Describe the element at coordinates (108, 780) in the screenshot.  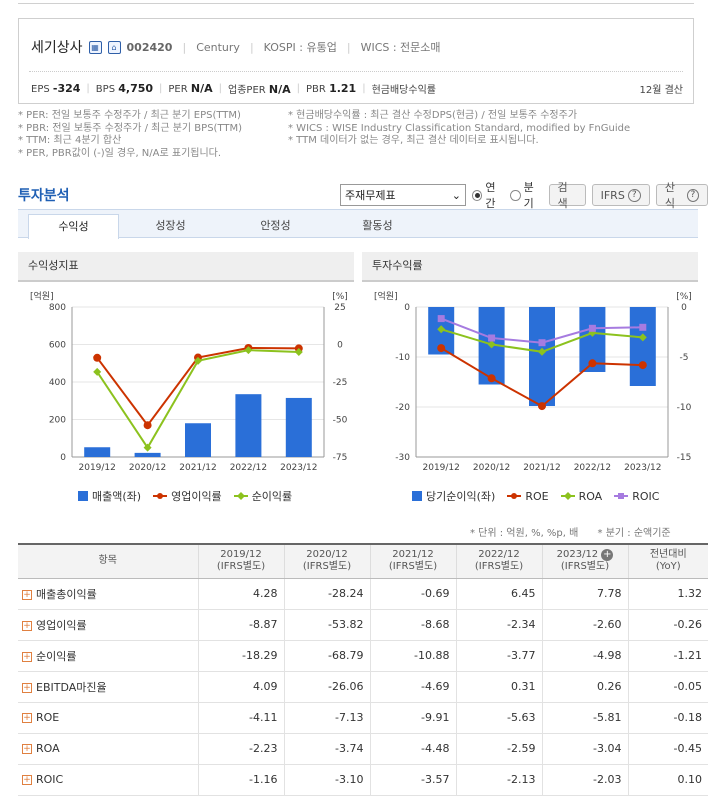
I see `table-row-label-cell: + ROIC` at that location.